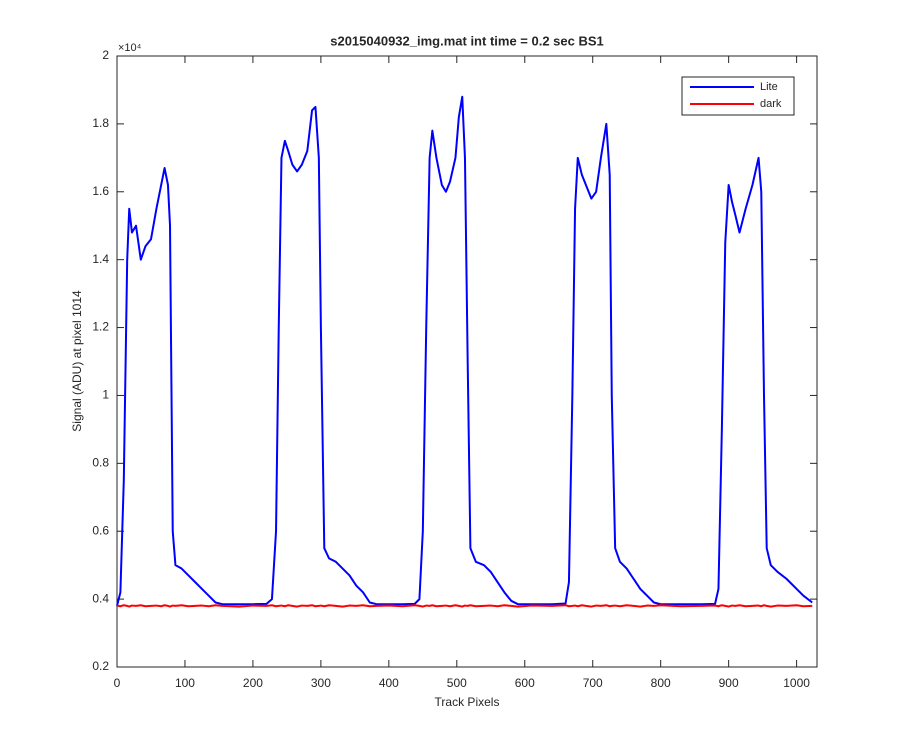  What do you see at coordinates (100, 191) in the screenshot?
I see `y-tick-label: 1.6` at bounding box center [100, 191].